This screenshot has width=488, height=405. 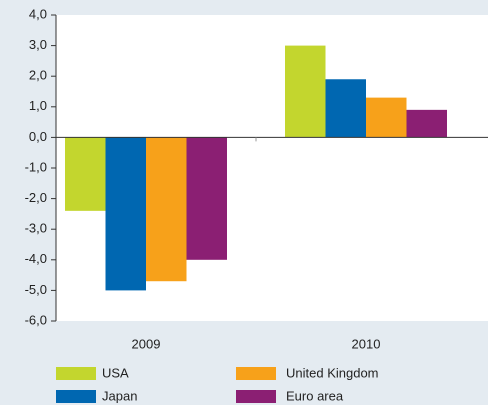 I want to click on y-tick-label: -2,0, so click(x=36, y=197).